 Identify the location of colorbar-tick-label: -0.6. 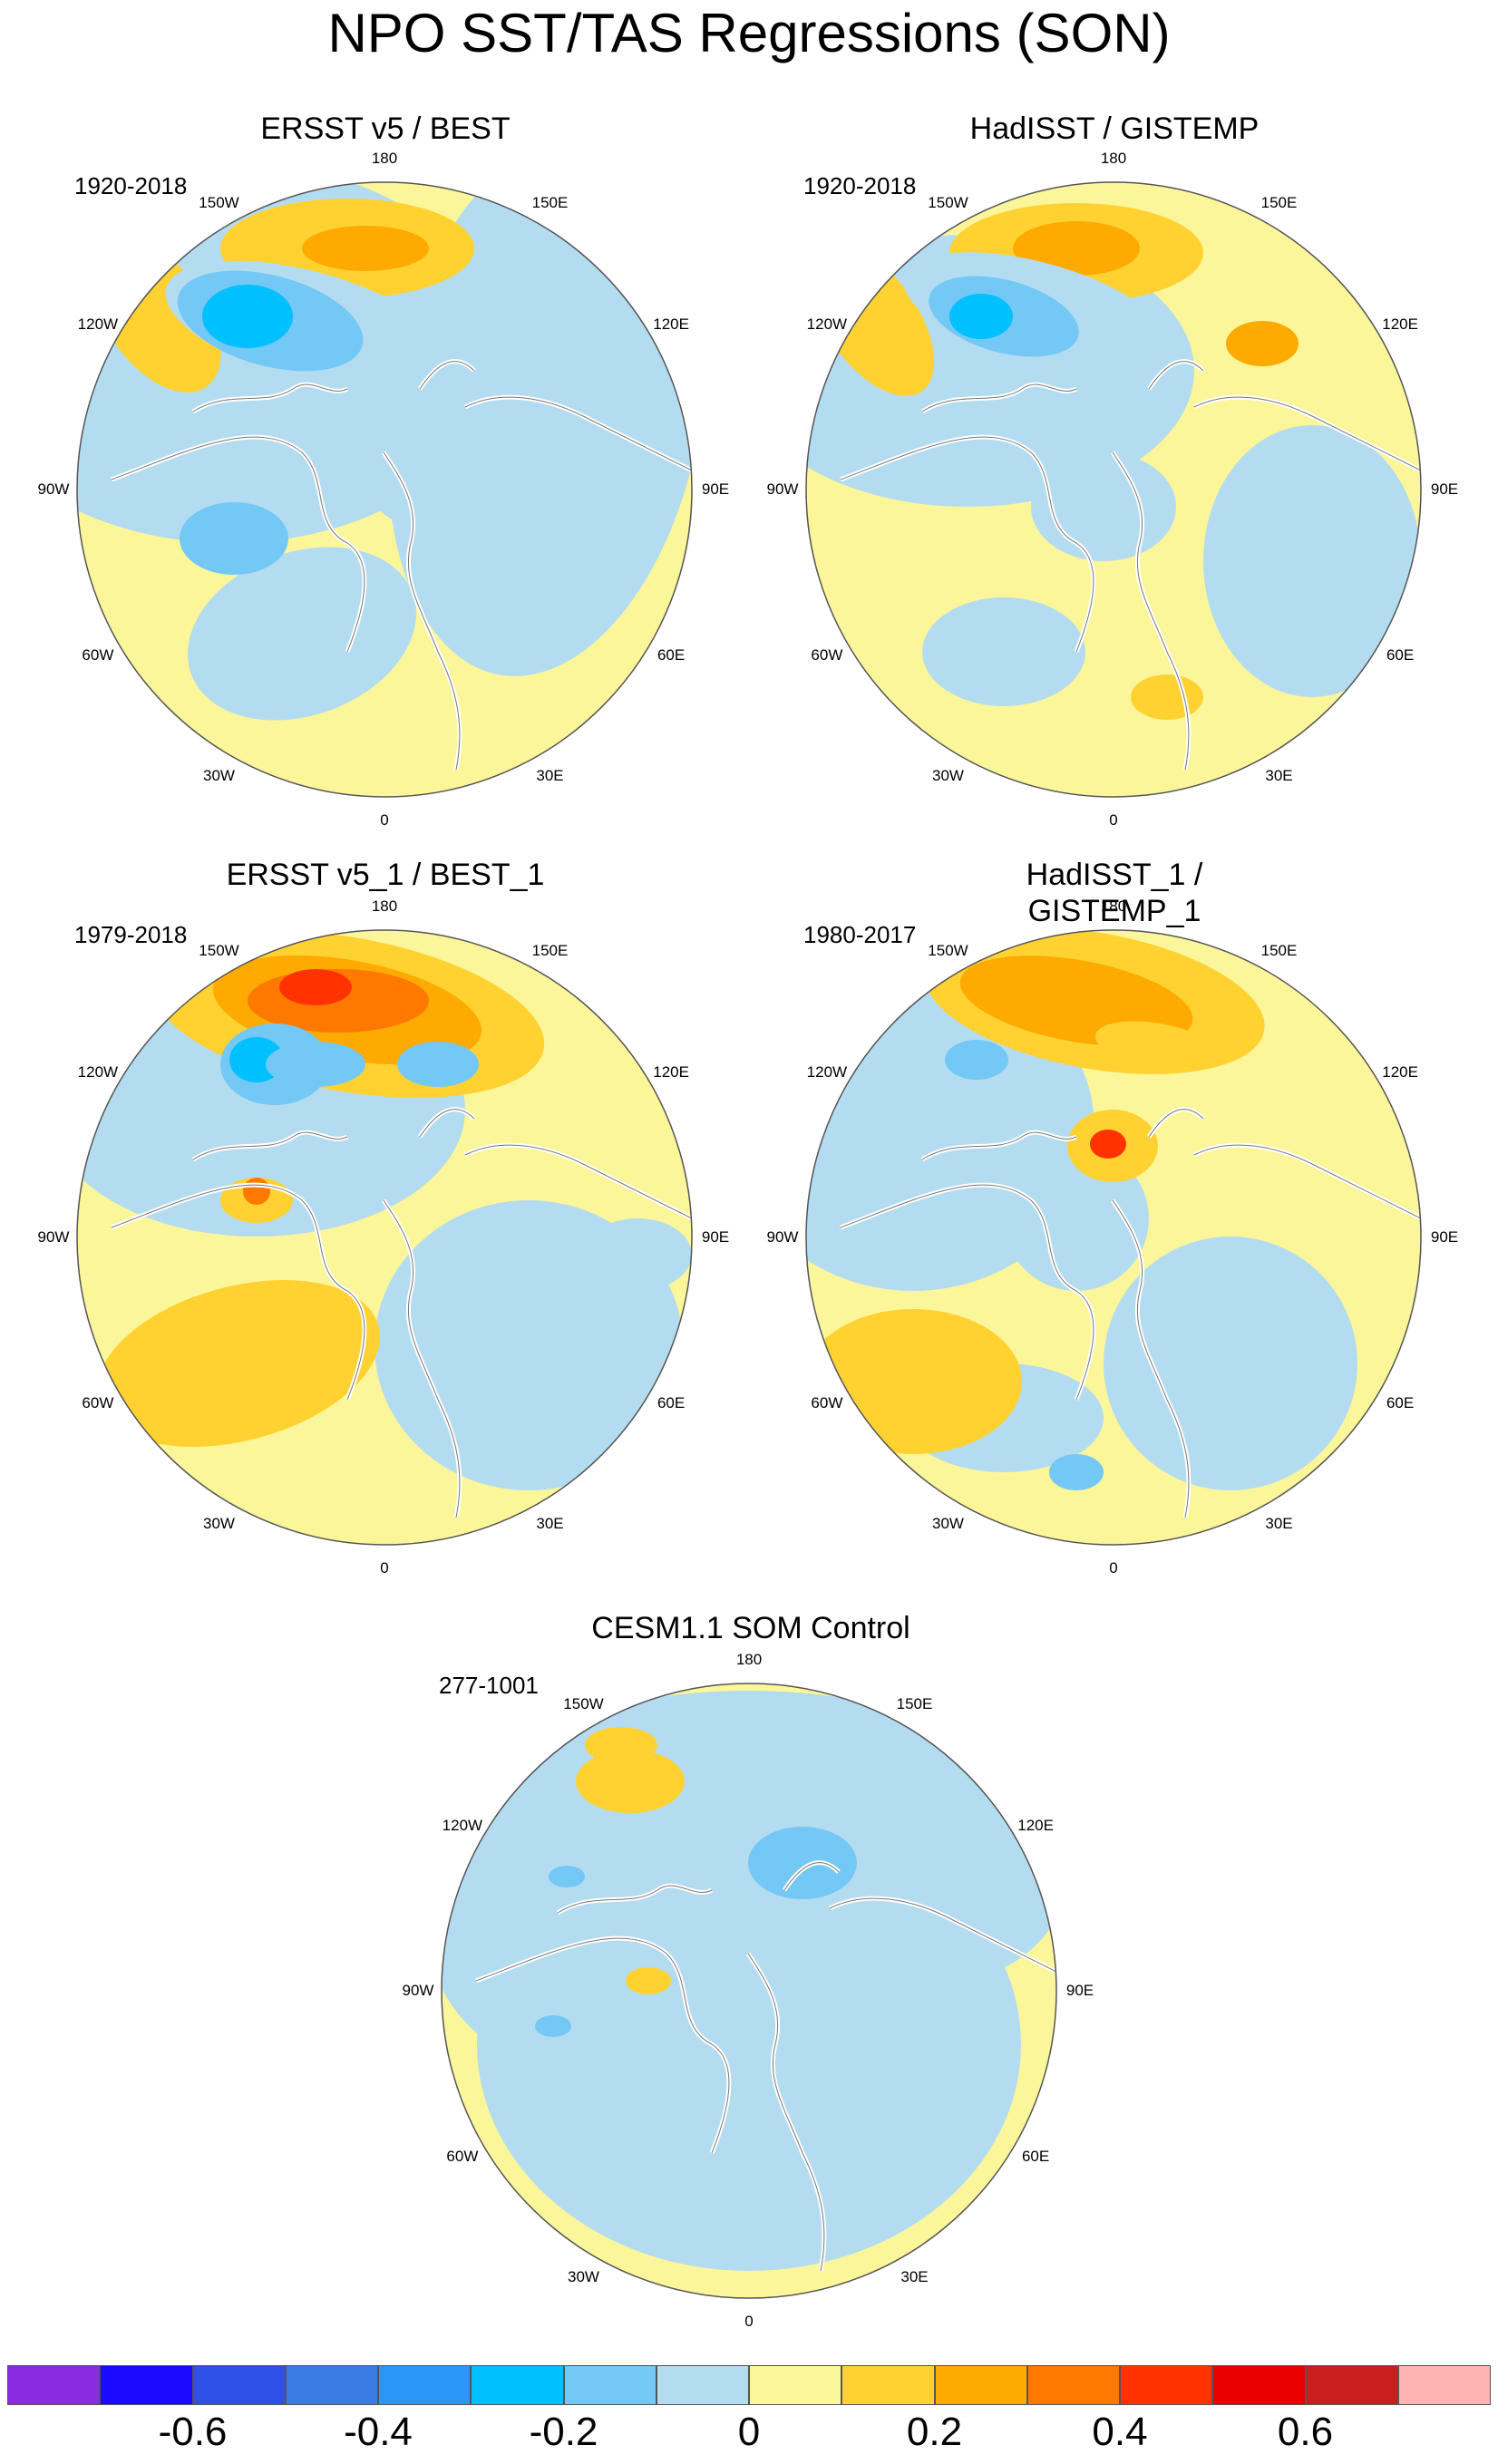
(193, 2432).